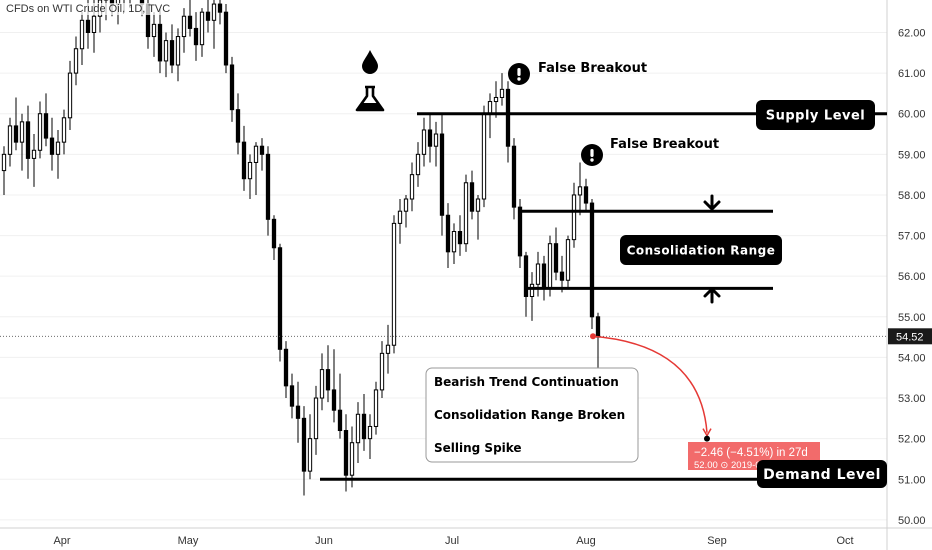 The width and height of the screenshot is (932, 550). What do you see at coordinates (370, 62) in the screenshot?
I see `oil-drop-icon` at bounding box center [370, 62].